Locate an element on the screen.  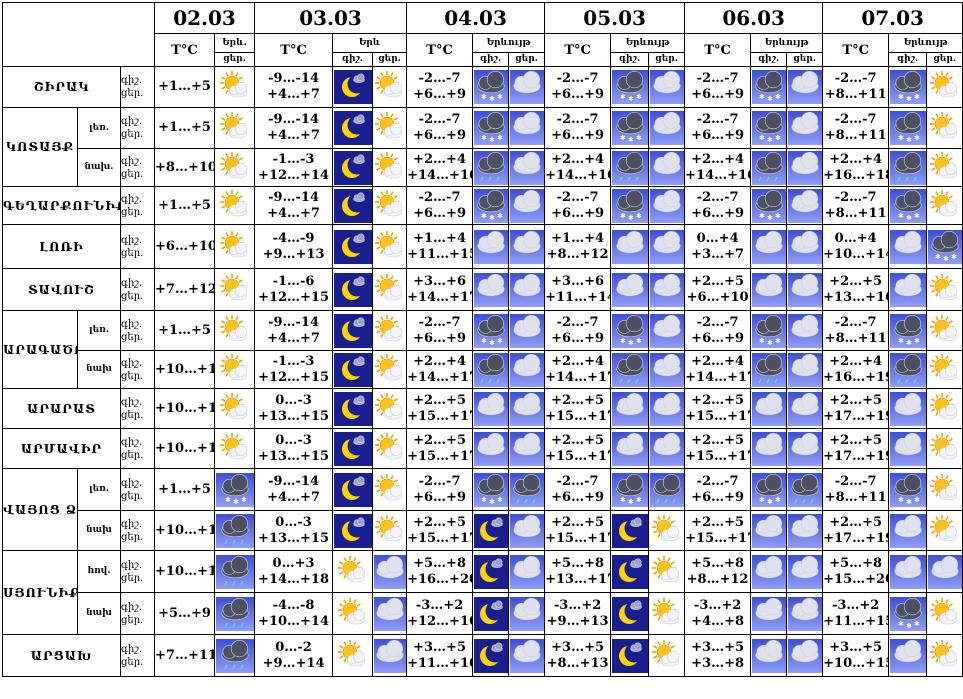
temperature-cell: +2…+4 +14…+16 is located at coordinates (578, 167).